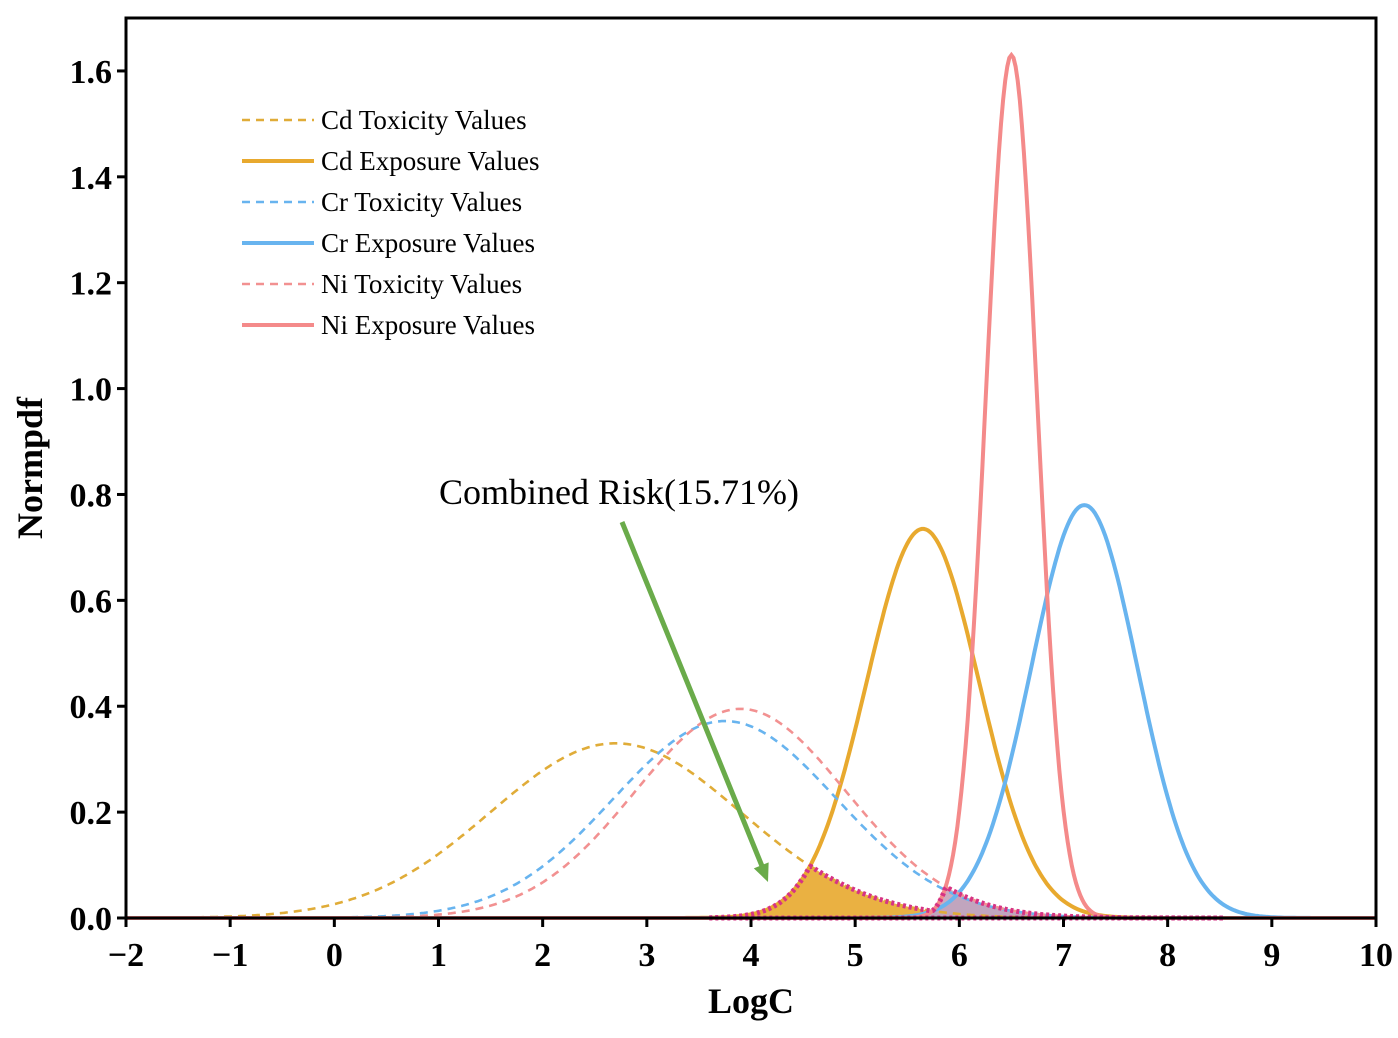 This screenshot has width=1398, height=1038. I want to click on y-tick-label: 1.4, so click(91, 178).